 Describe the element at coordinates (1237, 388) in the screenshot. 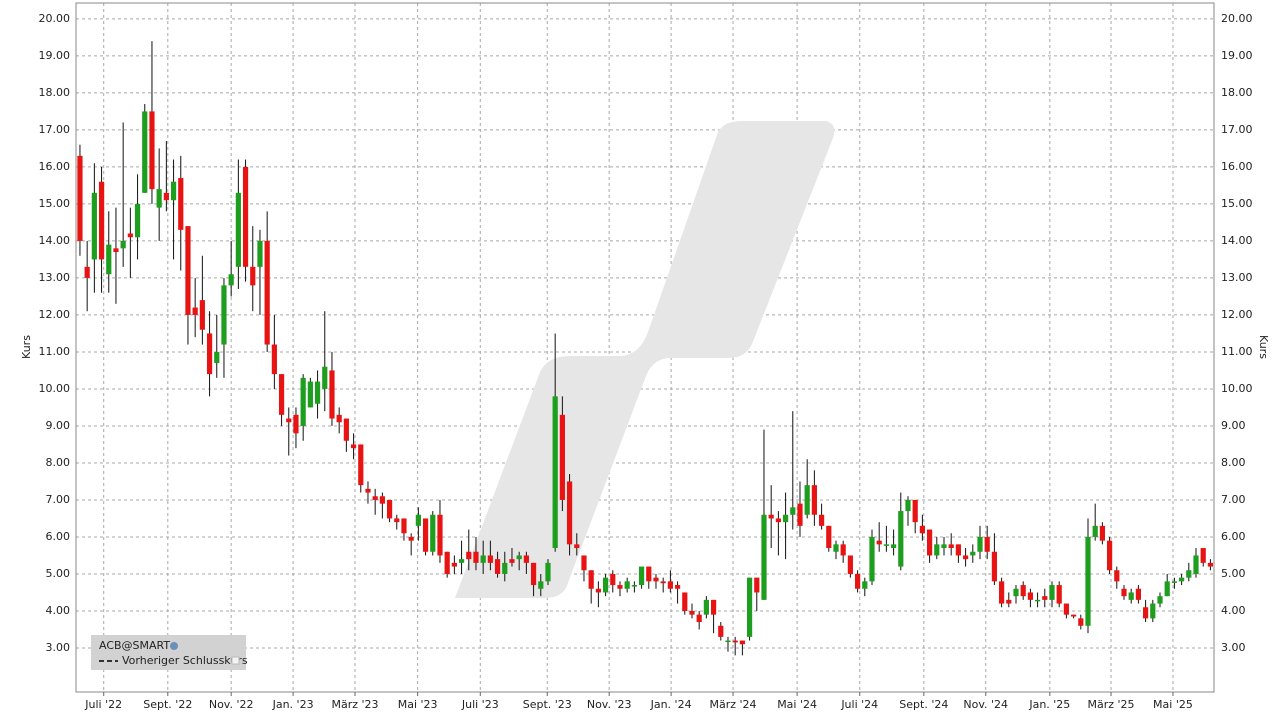

I see `y2-tick-label: 10.00` at that location.